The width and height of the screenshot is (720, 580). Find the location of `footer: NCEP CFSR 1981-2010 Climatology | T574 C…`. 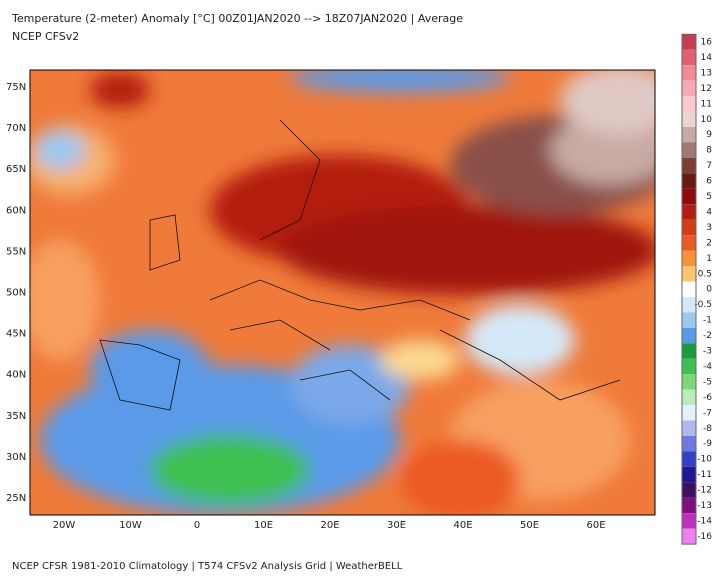

footer: NCEP CFSR 1981-2010 Climatology | T574 C… is located at coordinates (207, 566).